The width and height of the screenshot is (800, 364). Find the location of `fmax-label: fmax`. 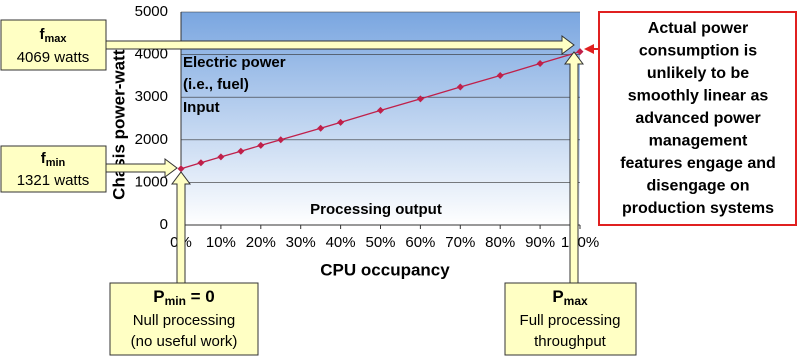

fmax-label: fmax is located at coordinates (53, 35).